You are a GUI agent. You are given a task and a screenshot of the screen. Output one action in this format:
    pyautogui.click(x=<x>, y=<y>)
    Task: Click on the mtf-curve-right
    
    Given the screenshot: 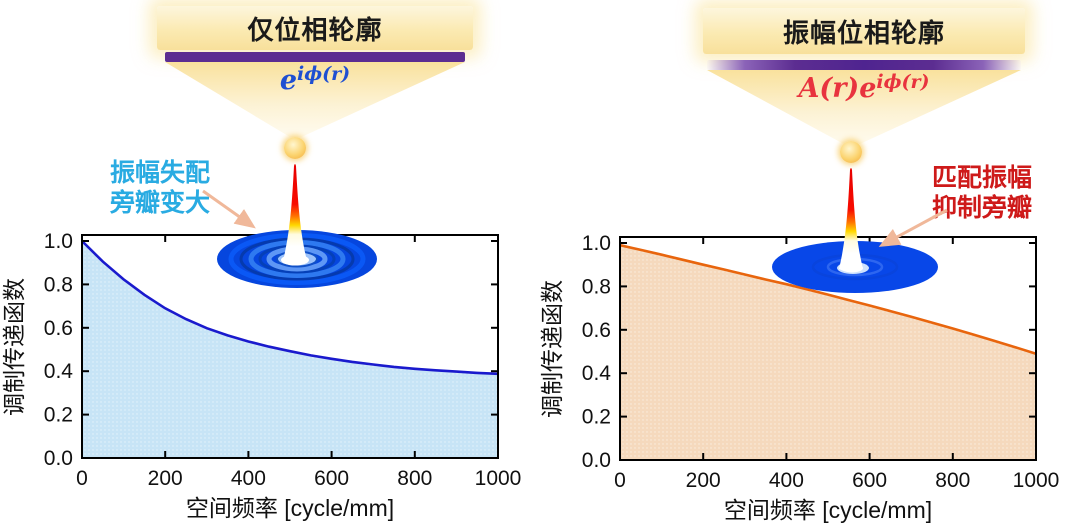 What is the action you would take?
    pyautogui.click(x=828, y=299)
    